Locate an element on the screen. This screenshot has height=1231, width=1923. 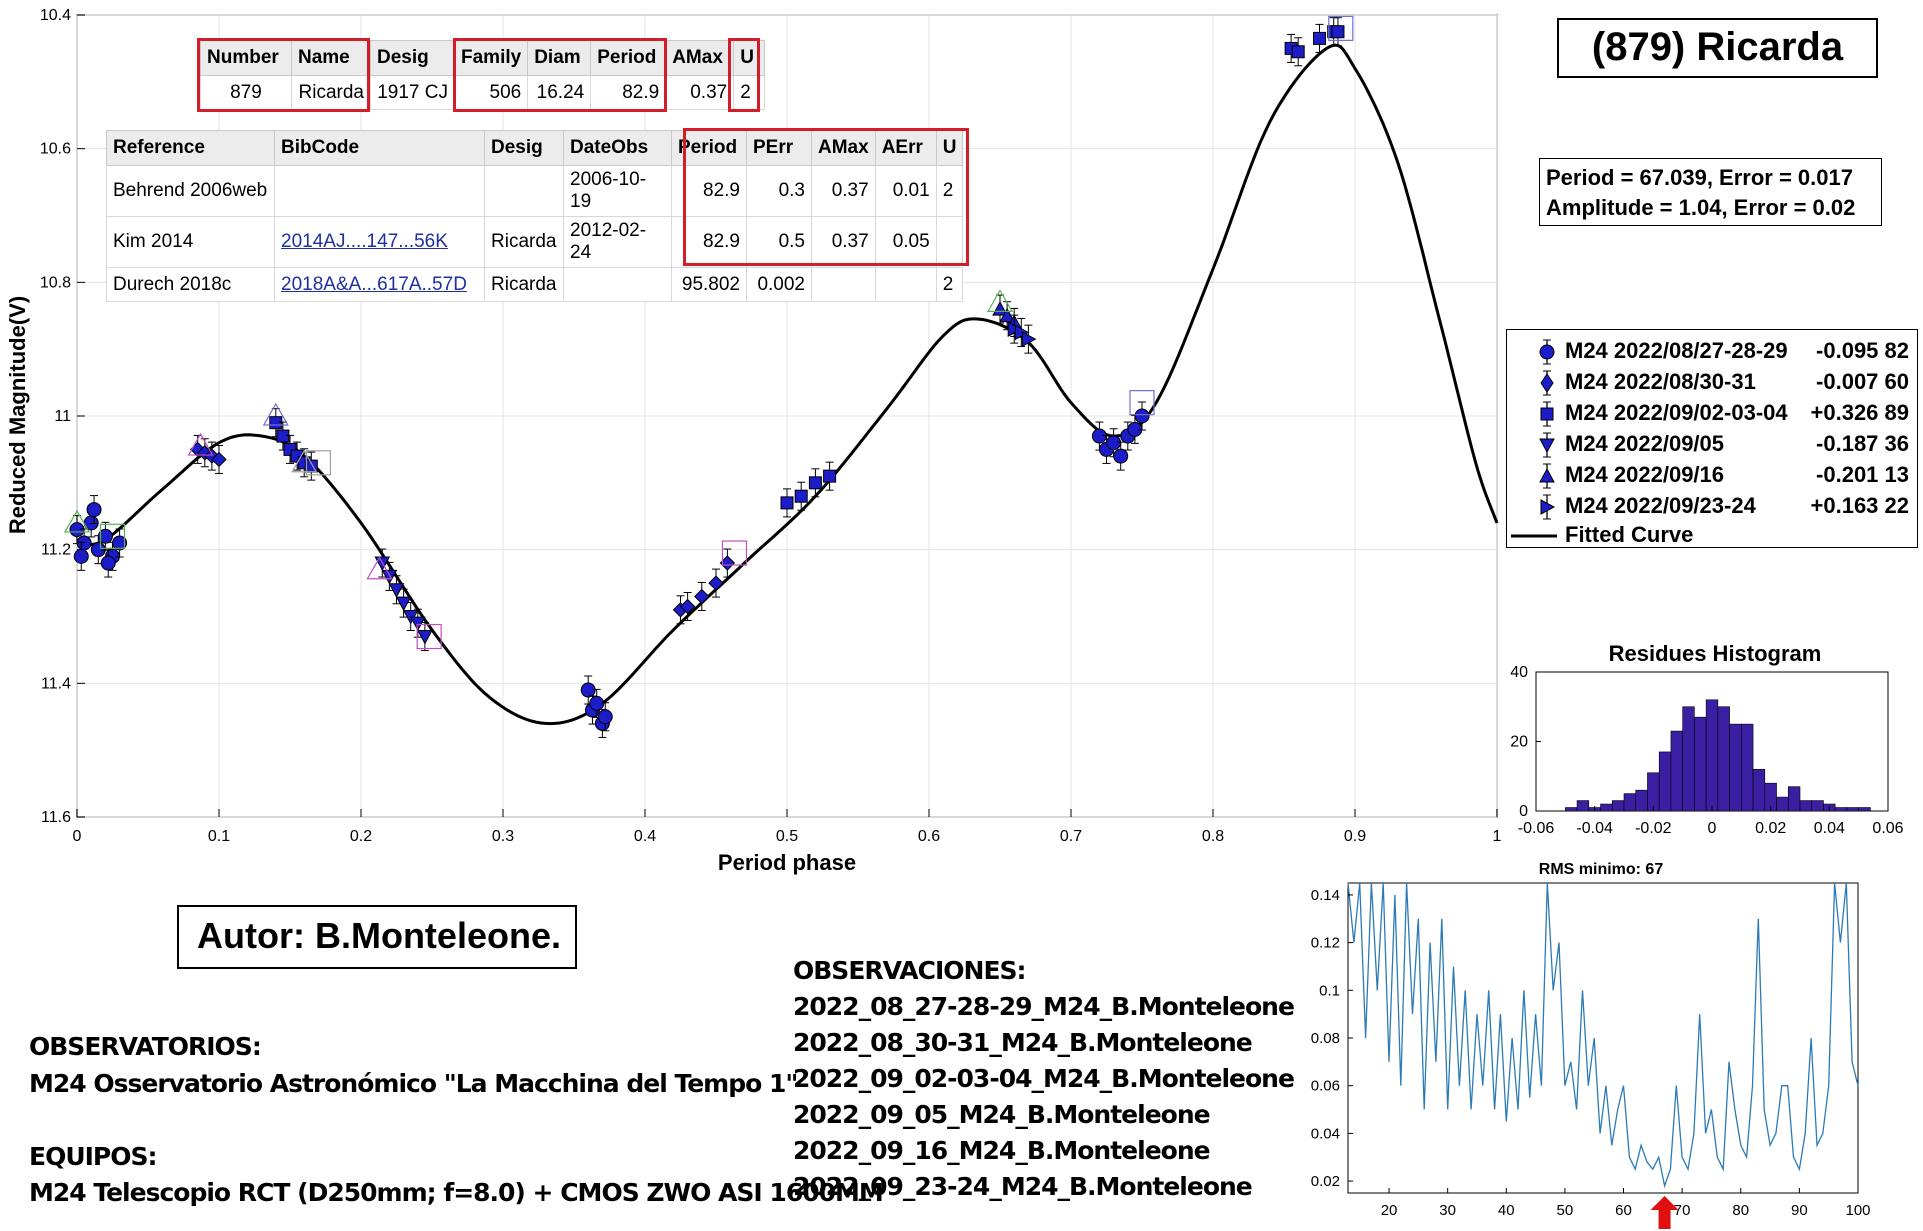
col-header-desig: Desig is located at coordinates (412, 58).